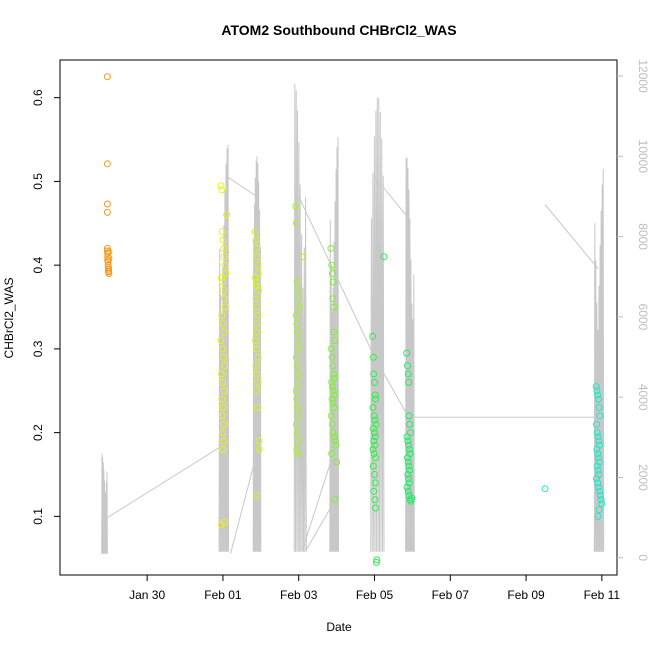  I want to click on x-tick-label: Feb 07, so click(451, 595).